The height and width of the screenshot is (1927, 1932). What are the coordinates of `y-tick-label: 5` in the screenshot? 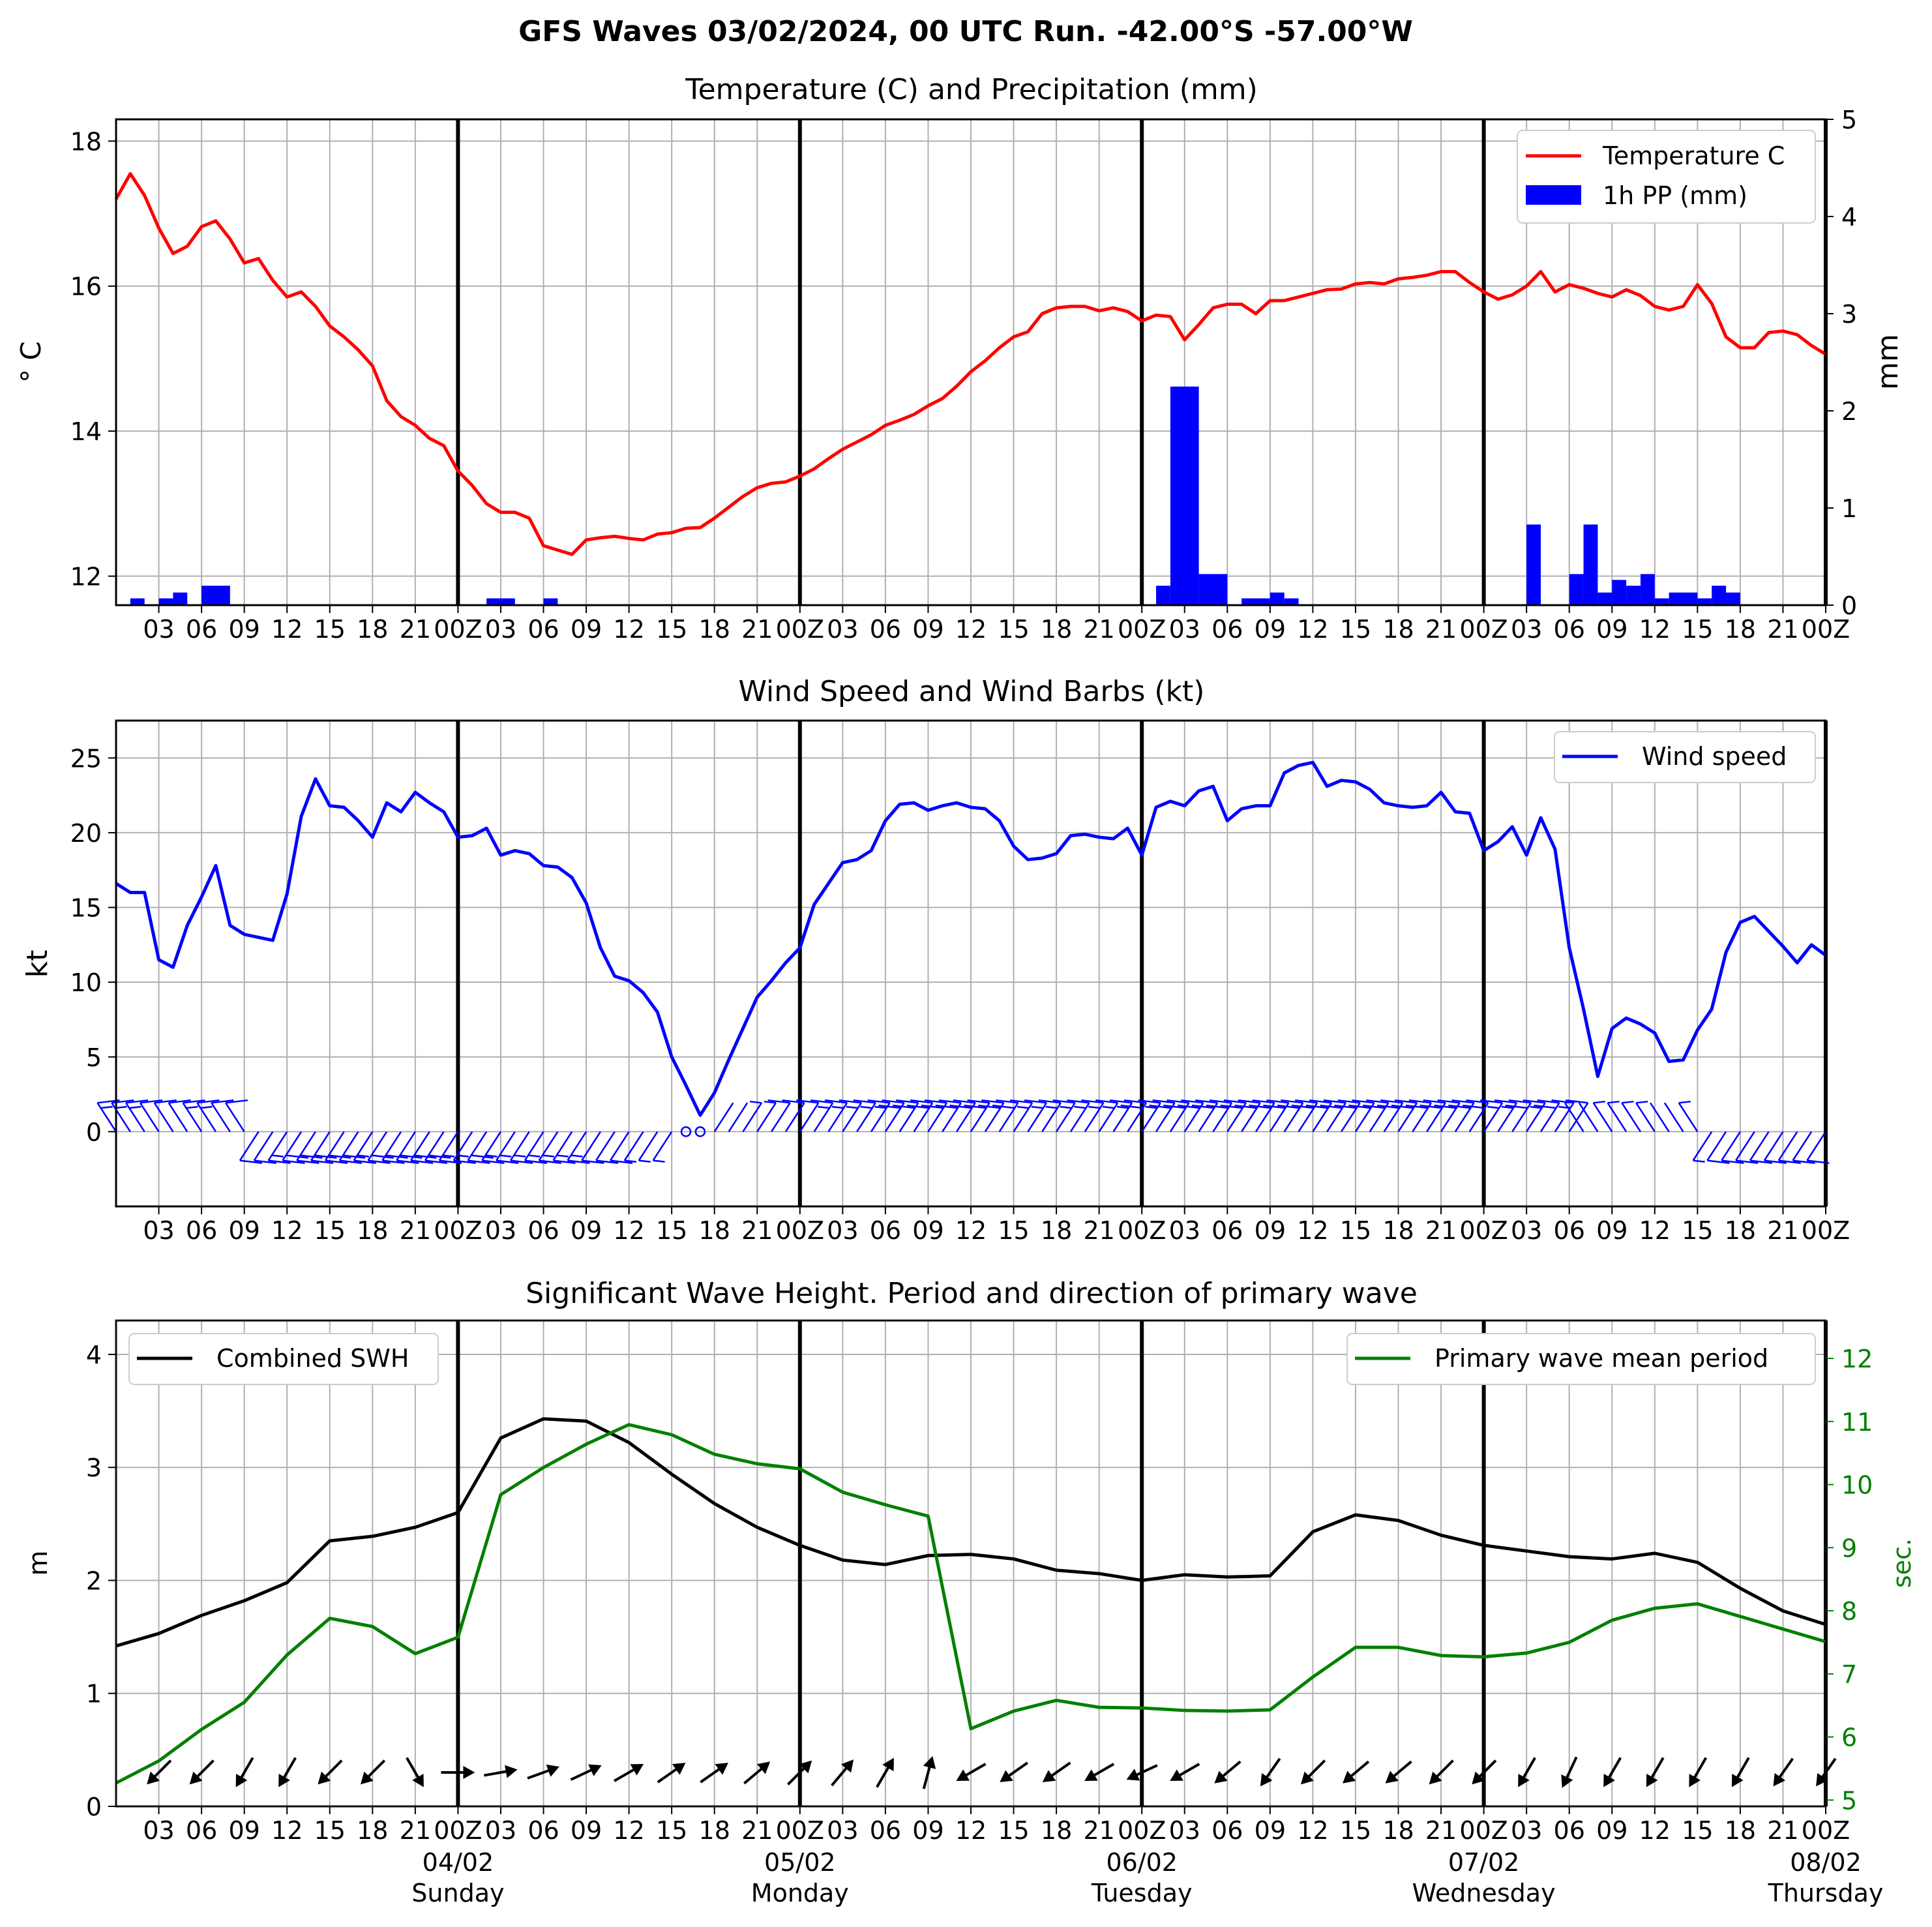 It's located at (94, 1057).